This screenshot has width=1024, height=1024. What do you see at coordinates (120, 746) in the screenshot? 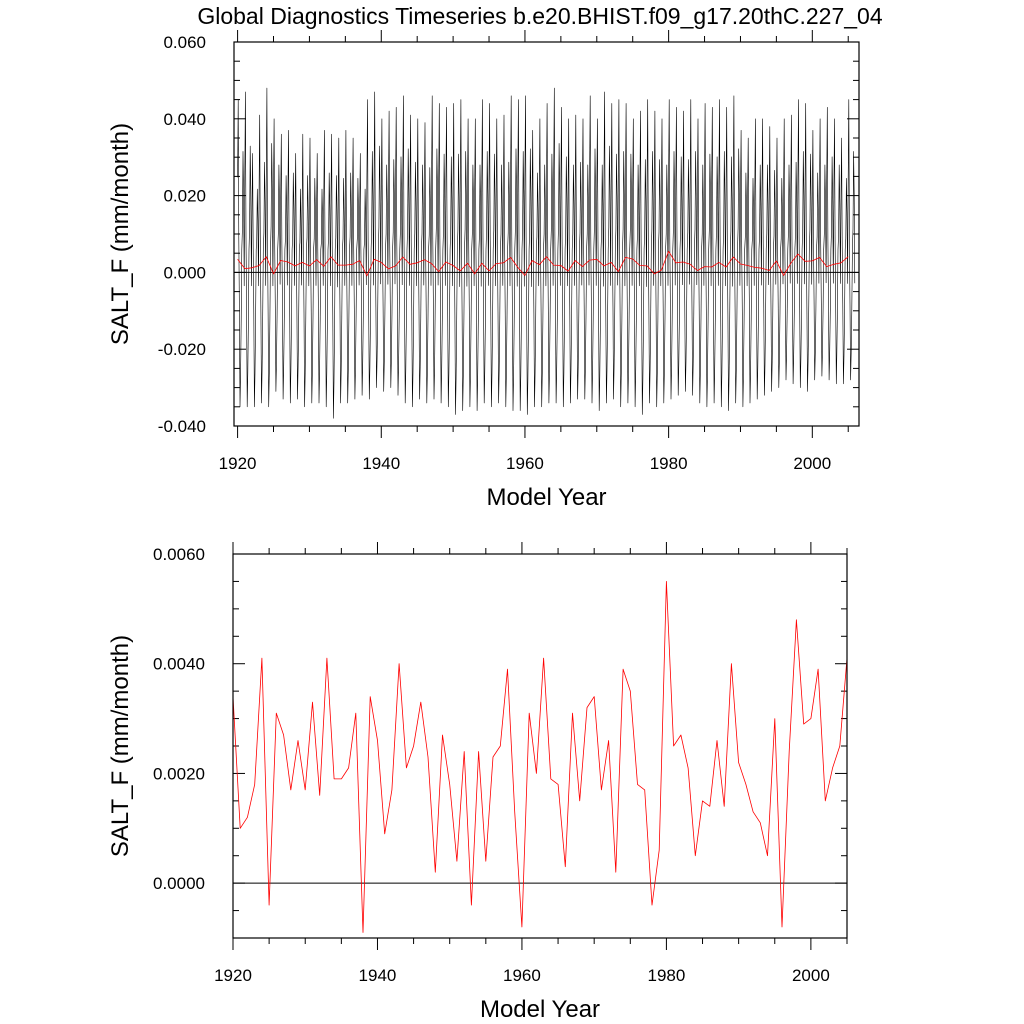
I see `bottom-panel-y-axis-label: SALT_F (mm/month)` at bounding box center [120, 746].